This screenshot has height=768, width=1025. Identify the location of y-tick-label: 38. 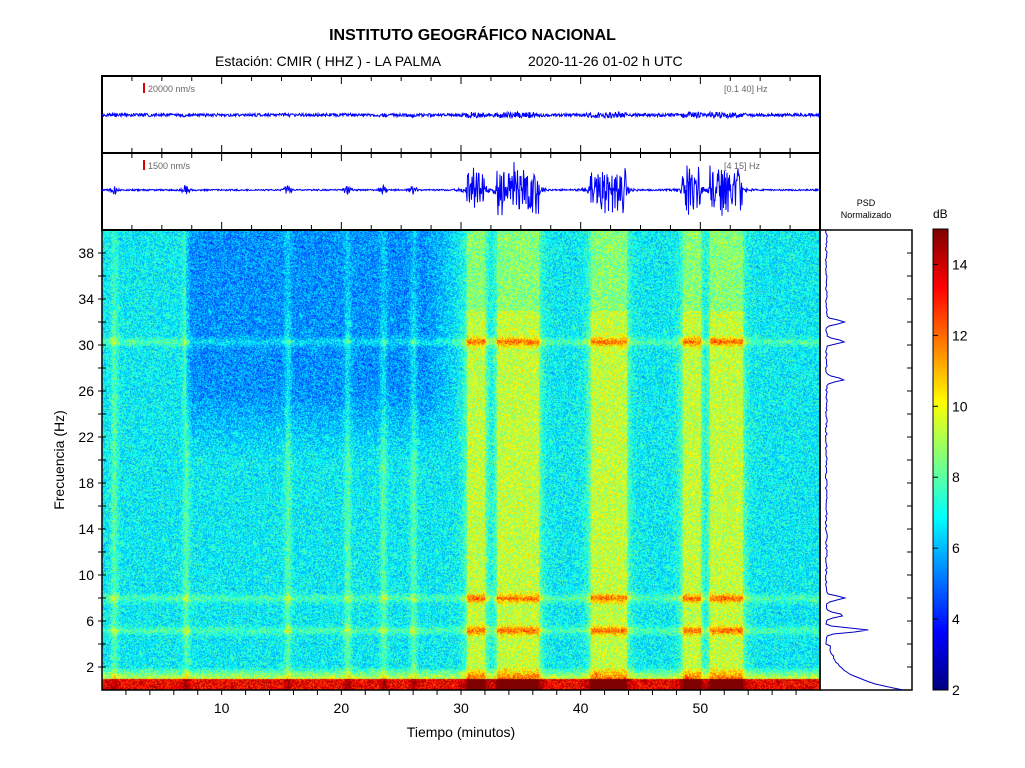
(86, 253).